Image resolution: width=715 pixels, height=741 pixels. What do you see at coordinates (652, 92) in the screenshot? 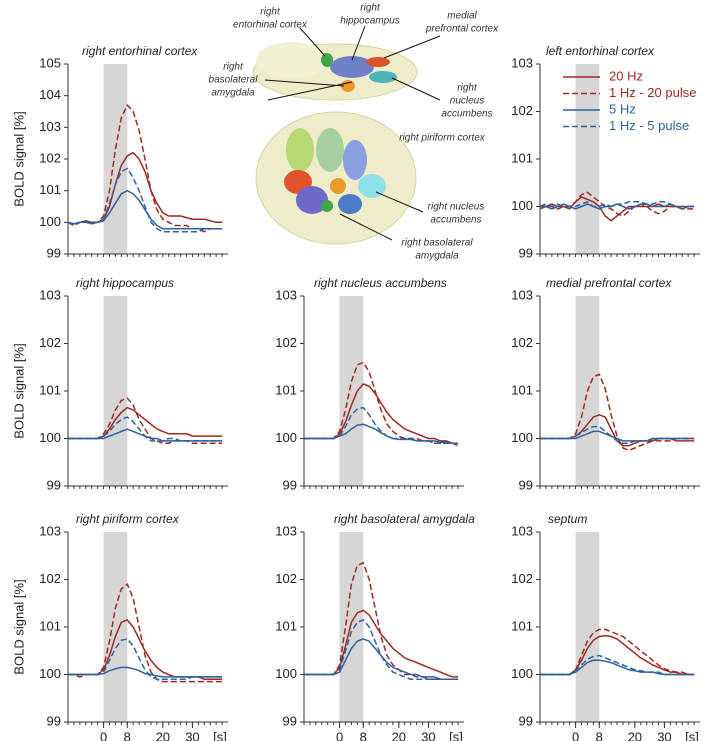
I see `legend-label: 1 Hz - 20 pulse` at bounding box center [652, 92].